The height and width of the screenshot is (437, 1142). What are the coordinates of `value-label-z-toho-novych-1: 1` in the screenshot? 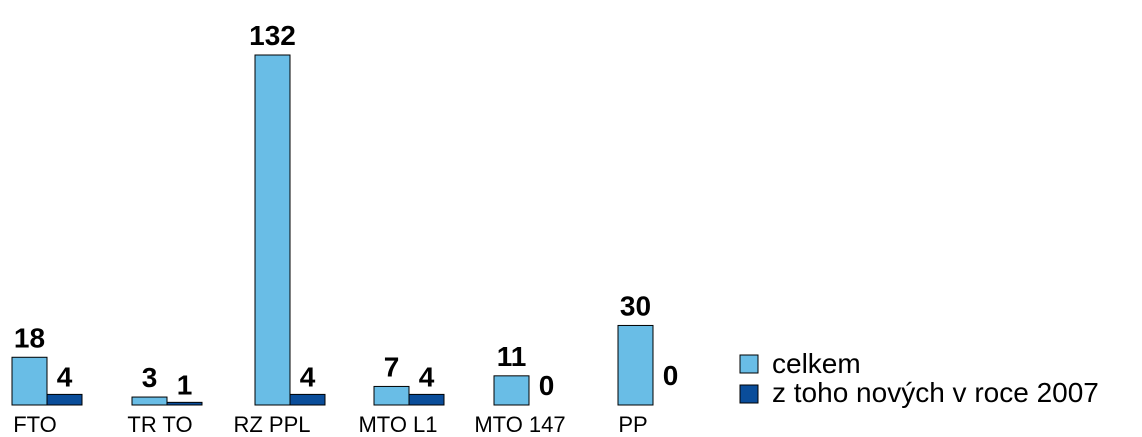 It's located at (185, 384).